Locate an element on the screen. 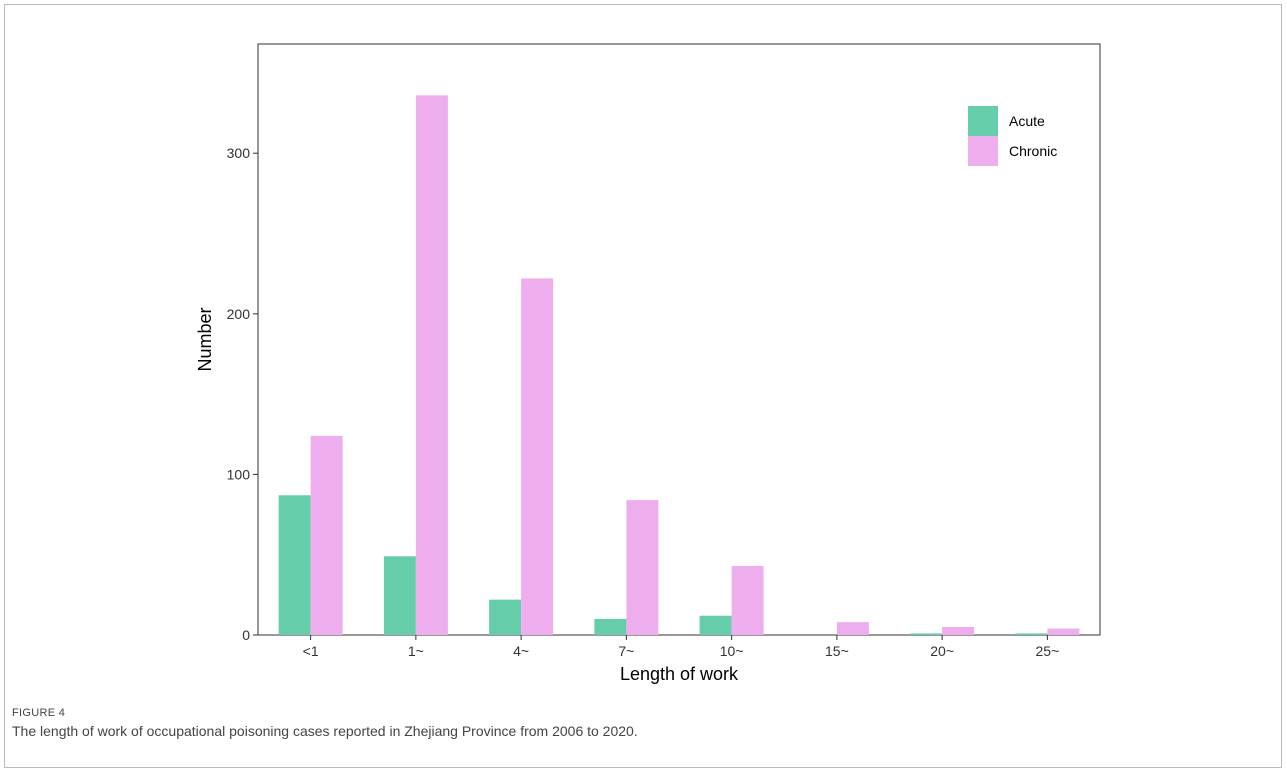  x-axis-title: Length of work is located at coordinates (679, 674).